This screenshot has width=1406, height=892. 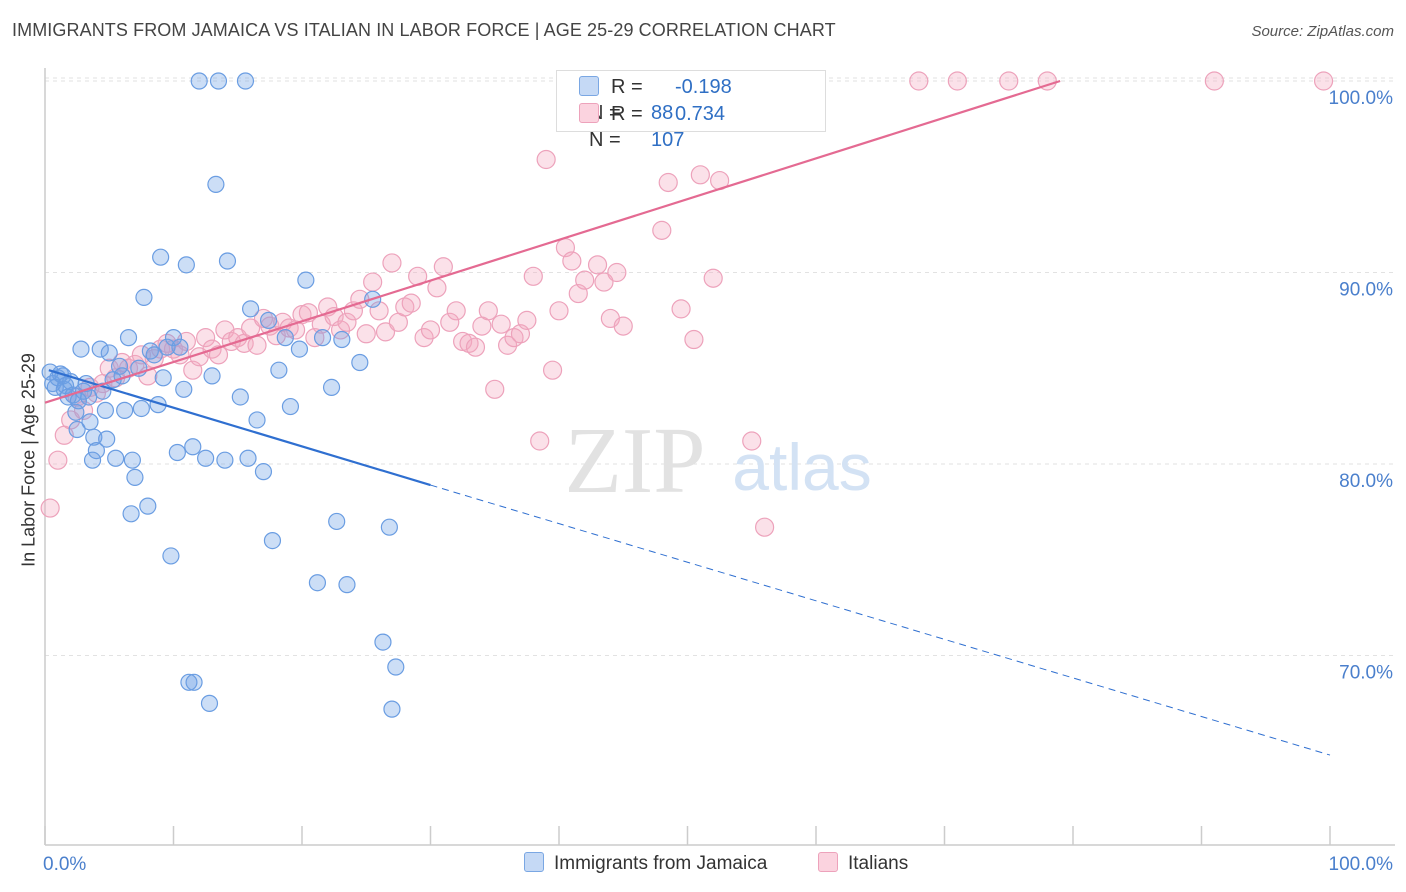 I want to click on y-axis-label: In Labor Force | Age 25-29, so click(x=28, y=460).